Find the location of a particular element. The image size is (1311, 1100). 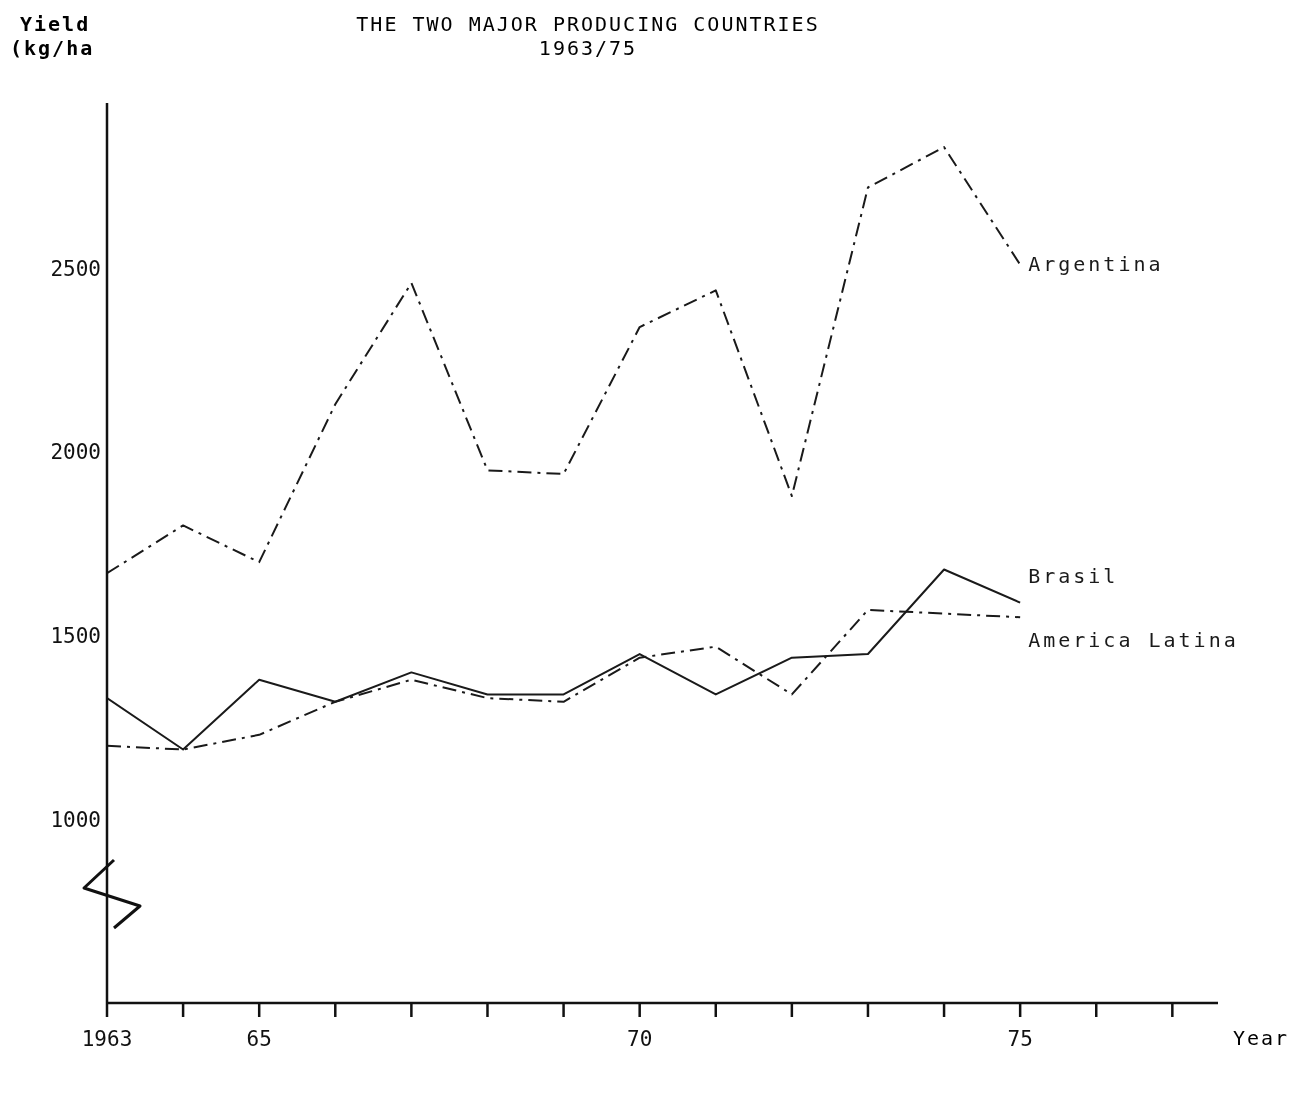

y-axis-title: Yield (kg/ha is located at coordinates (52, 36).